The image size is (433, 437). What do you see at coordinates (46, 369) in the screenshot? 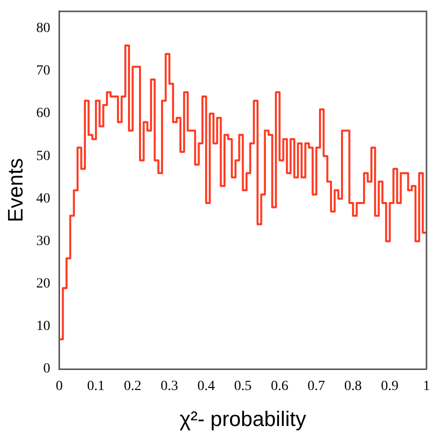
I see `y-tick-label: 0` at bounding box center [46, 369].